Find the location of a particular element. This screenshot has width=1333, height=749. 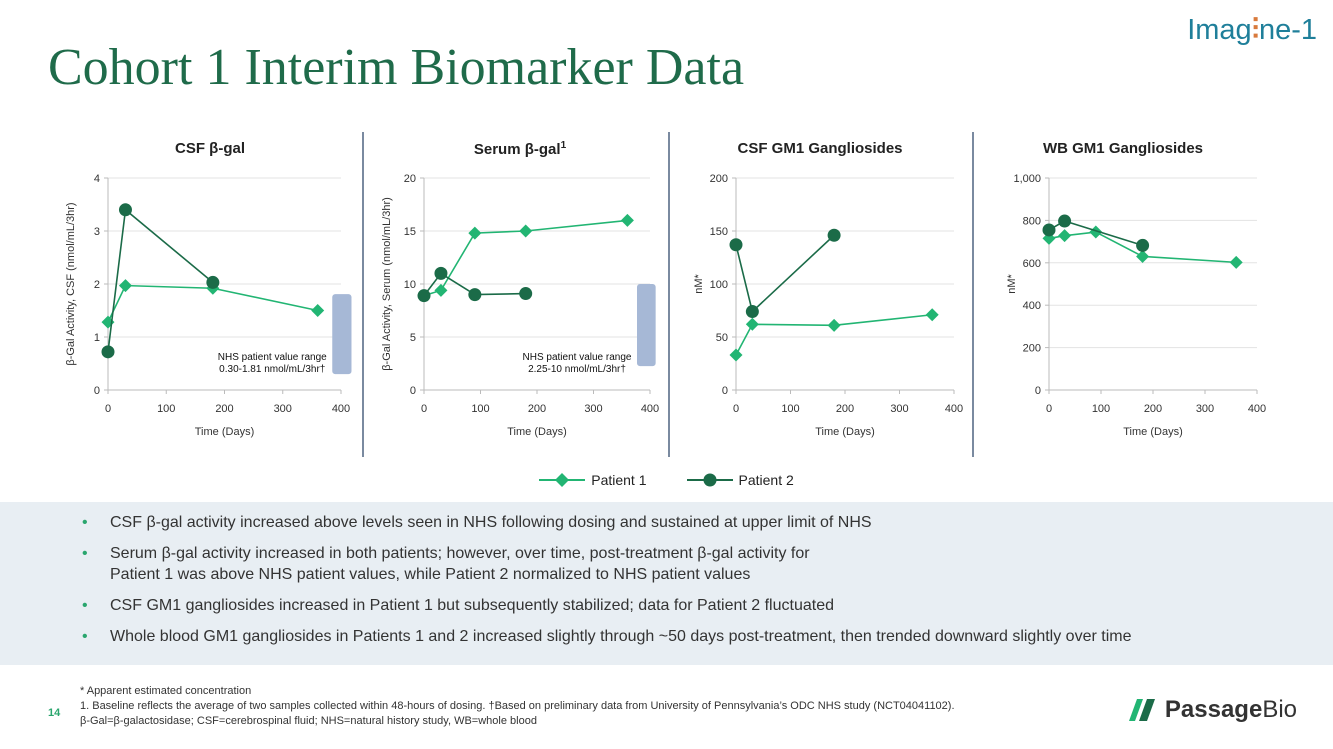

y-axis-title: β-Gal Activity, CSF (nmol/mL/3hr) is located at coordinates (71, 283).